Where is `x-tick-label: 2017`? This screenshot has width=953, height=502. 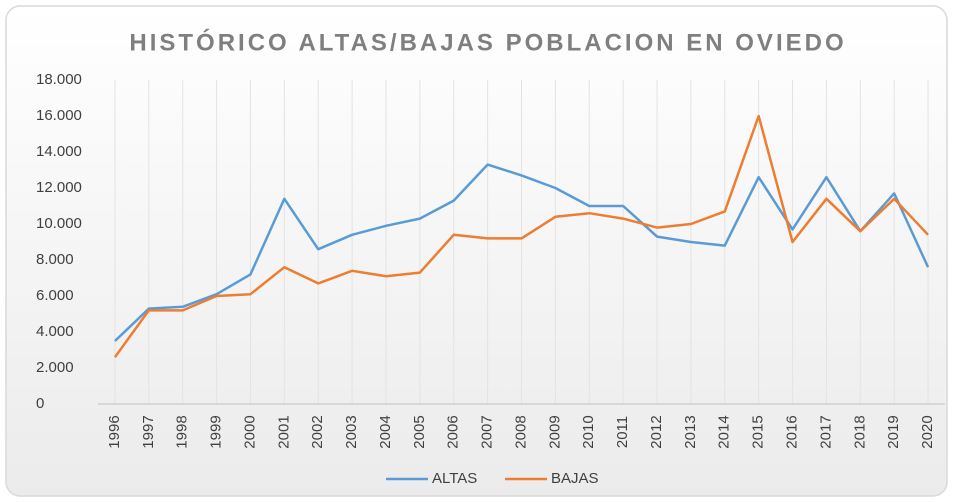 x-tick-label: 2017 is located at coordinates (825, 431).